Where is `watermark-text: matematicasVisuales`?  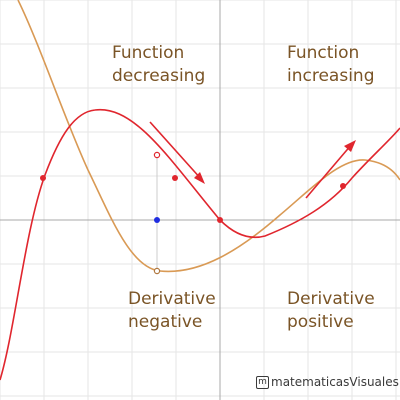
watermark-text: matematicasVisuales is located at coordinates (335, 382).